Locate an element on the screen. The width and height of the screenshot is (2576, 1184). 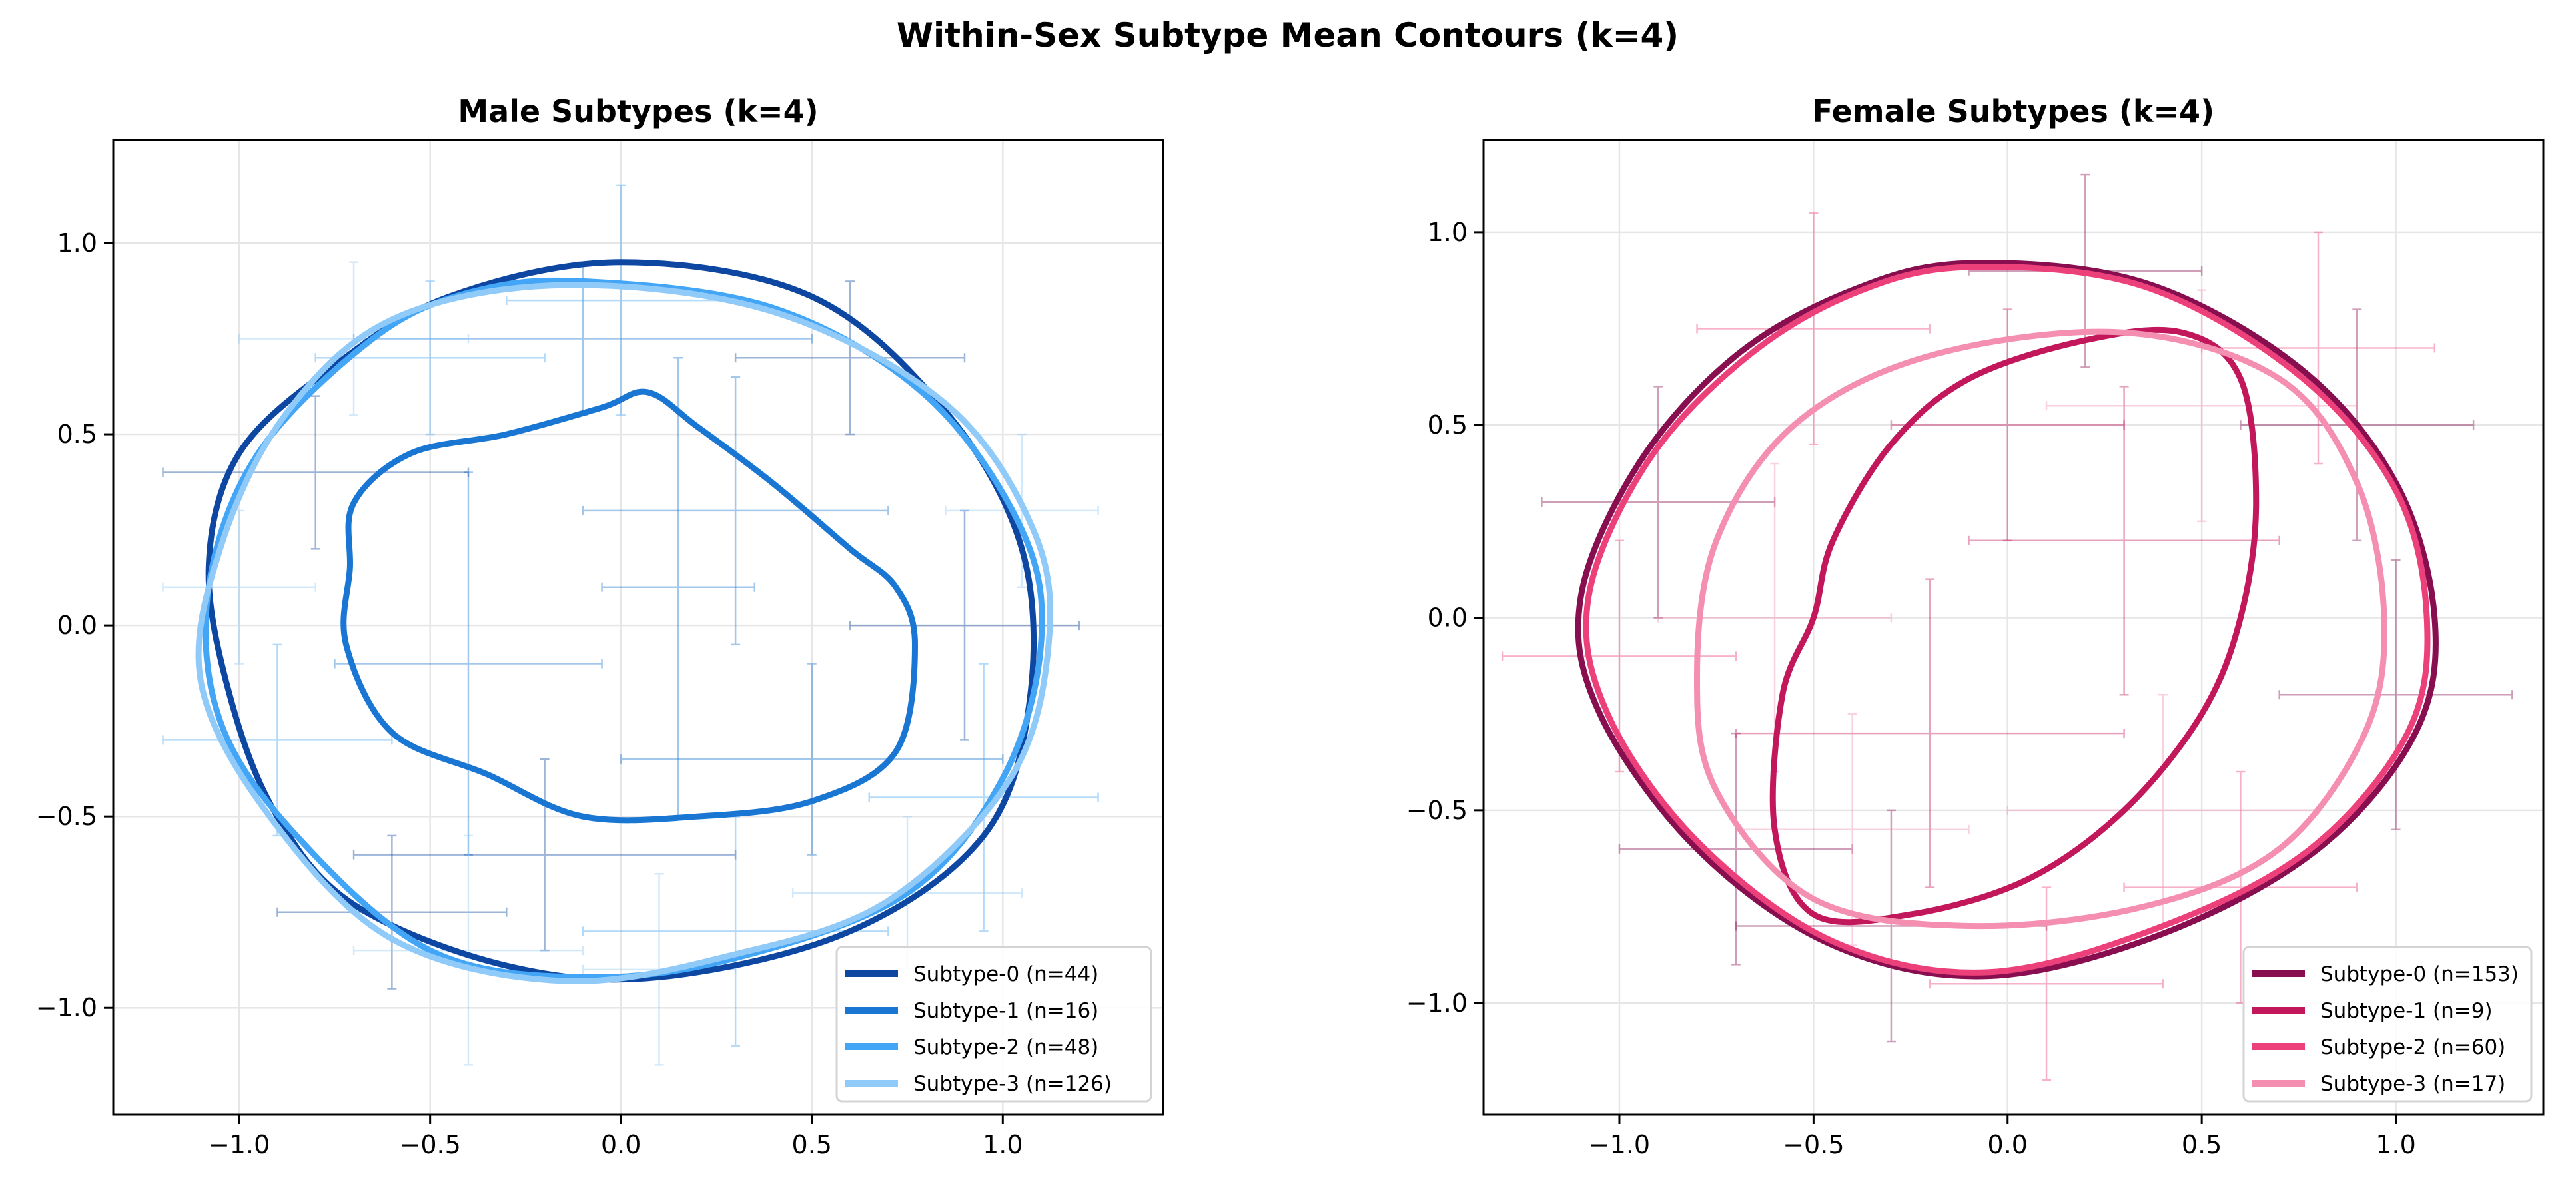
panel-title: Female Subtypes (k=4) is located at coordinates (2013, 111).